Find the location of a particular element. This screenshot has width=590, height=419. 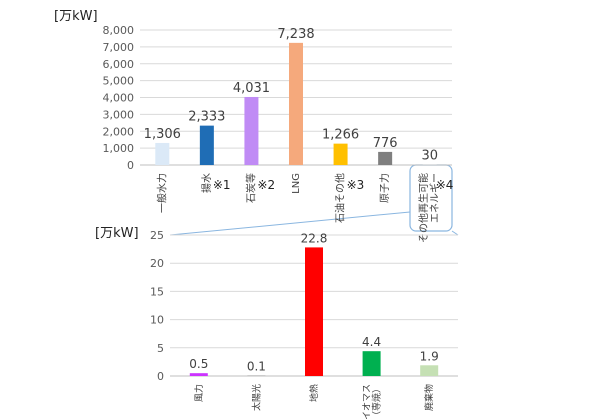

chart1-note-mark: ※4 is located at coordinates (445, 185).